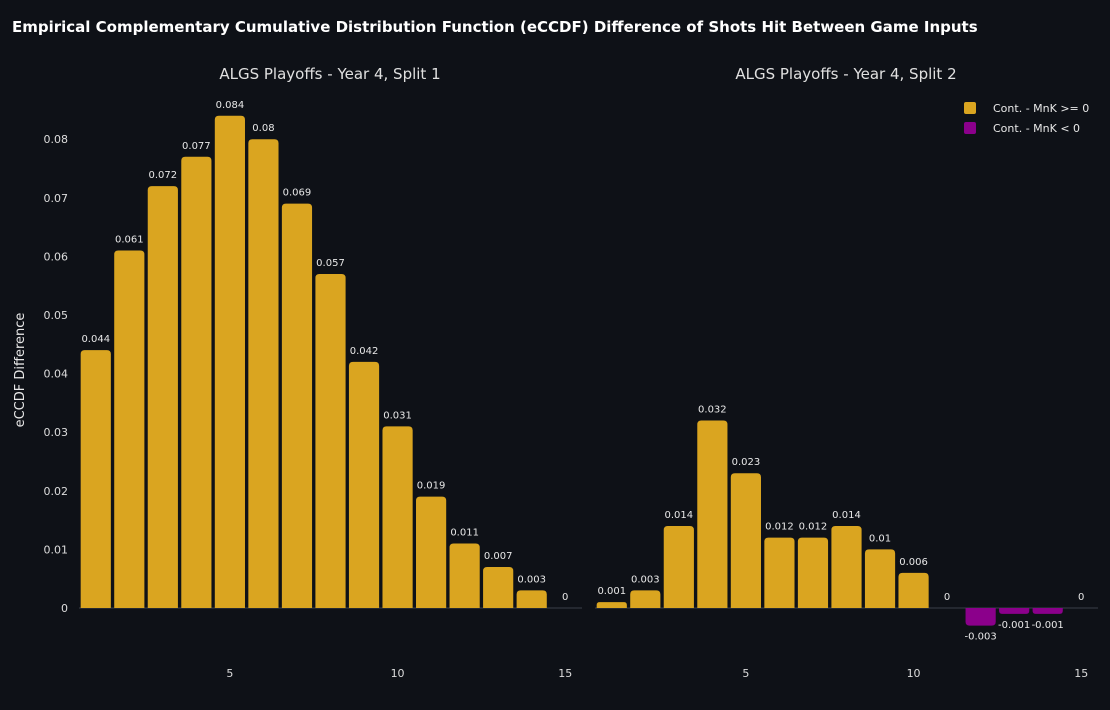 This screenshot has width=1110, height=710. What do you see at coordinates (880, 538) in the screenshot?
I see `value-label-x9: 0.01` at bounding box center [880, 538].